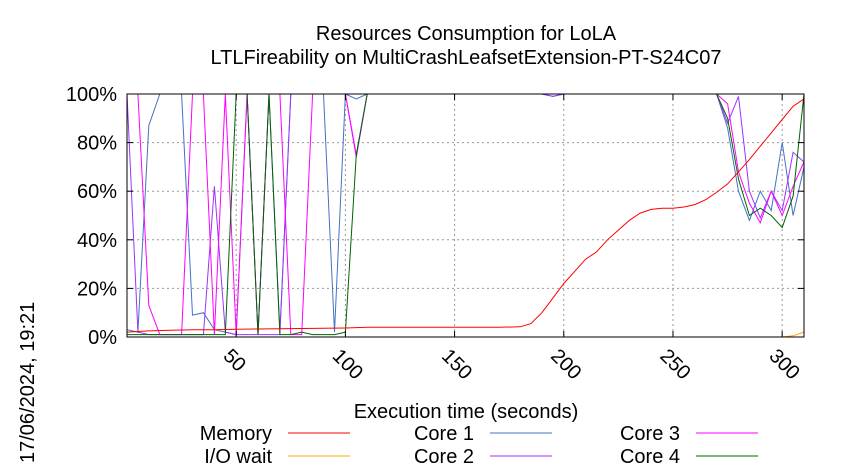  What do you see at coordinates (91, 95) in the screenshot?
I see `y-tick-label: 100%` at bounding box center [91, 95].